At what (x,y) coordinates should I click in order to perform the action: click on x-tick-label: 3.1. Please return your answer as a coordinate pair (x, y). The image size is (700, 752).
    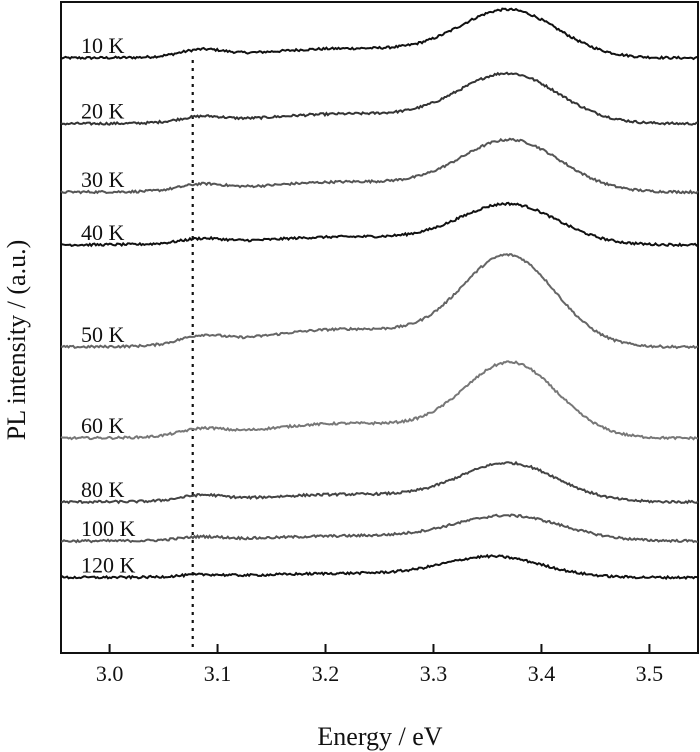
    Looking at the image, I should click on (218, 673).